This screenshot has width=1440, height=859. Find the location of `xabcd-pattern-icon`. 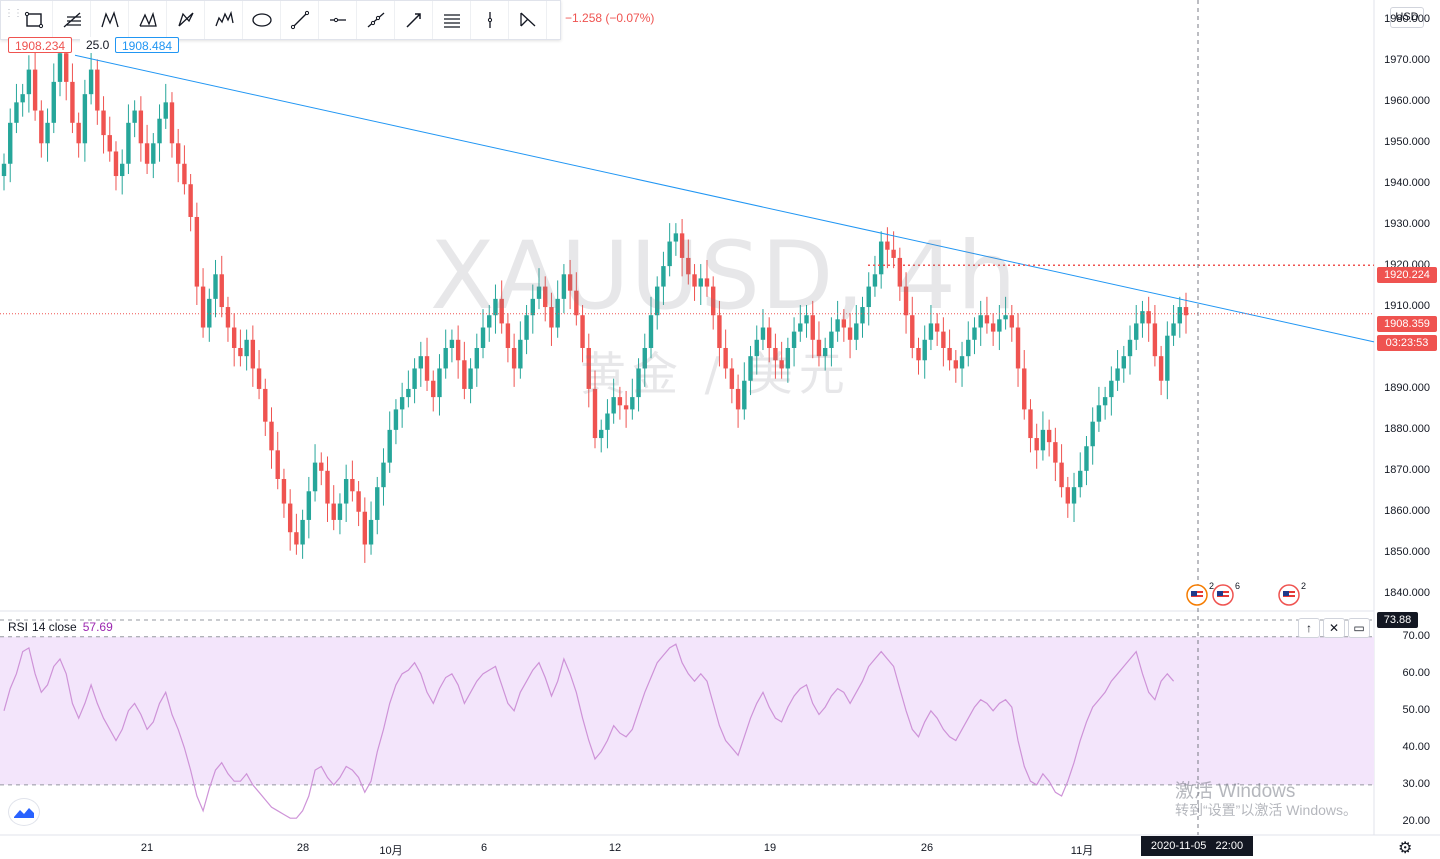

xabcd-pattern-icon is located at coordinates (110, 20).